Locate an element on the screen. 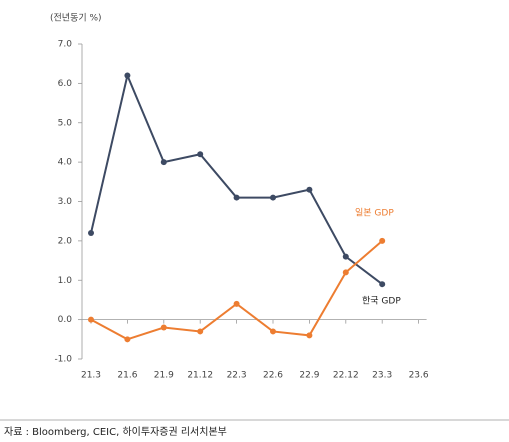 The width and height of the screenshot is (509, 442). x-tick-label: 21.6 is located at coordinates (127, 376).